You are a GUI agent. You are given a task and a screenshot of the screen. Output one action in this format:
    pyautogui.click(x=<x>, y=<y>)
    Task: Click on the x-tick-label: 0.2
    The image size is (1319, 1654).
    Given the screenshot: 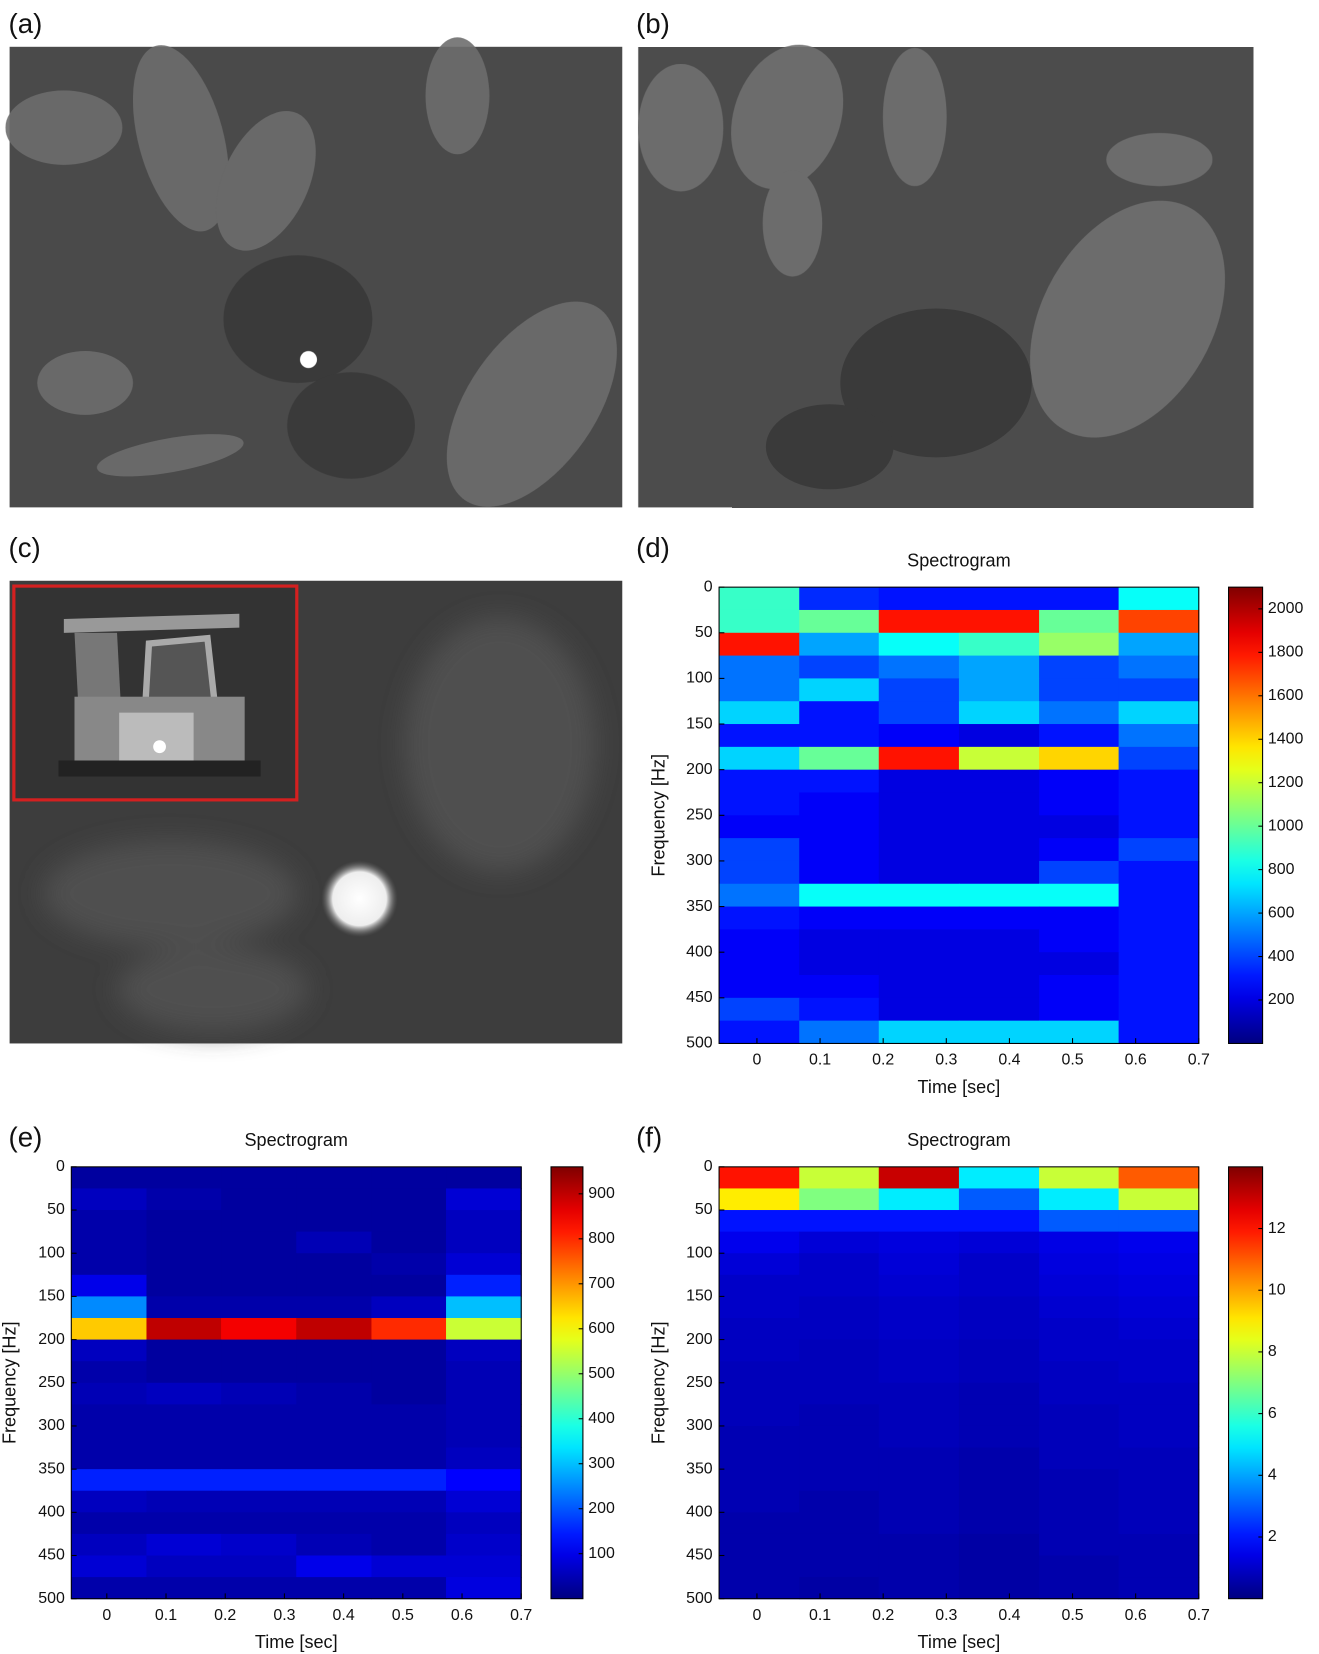 What is the action you would take?
    pyautogui.click(x=883, y=1615)
    